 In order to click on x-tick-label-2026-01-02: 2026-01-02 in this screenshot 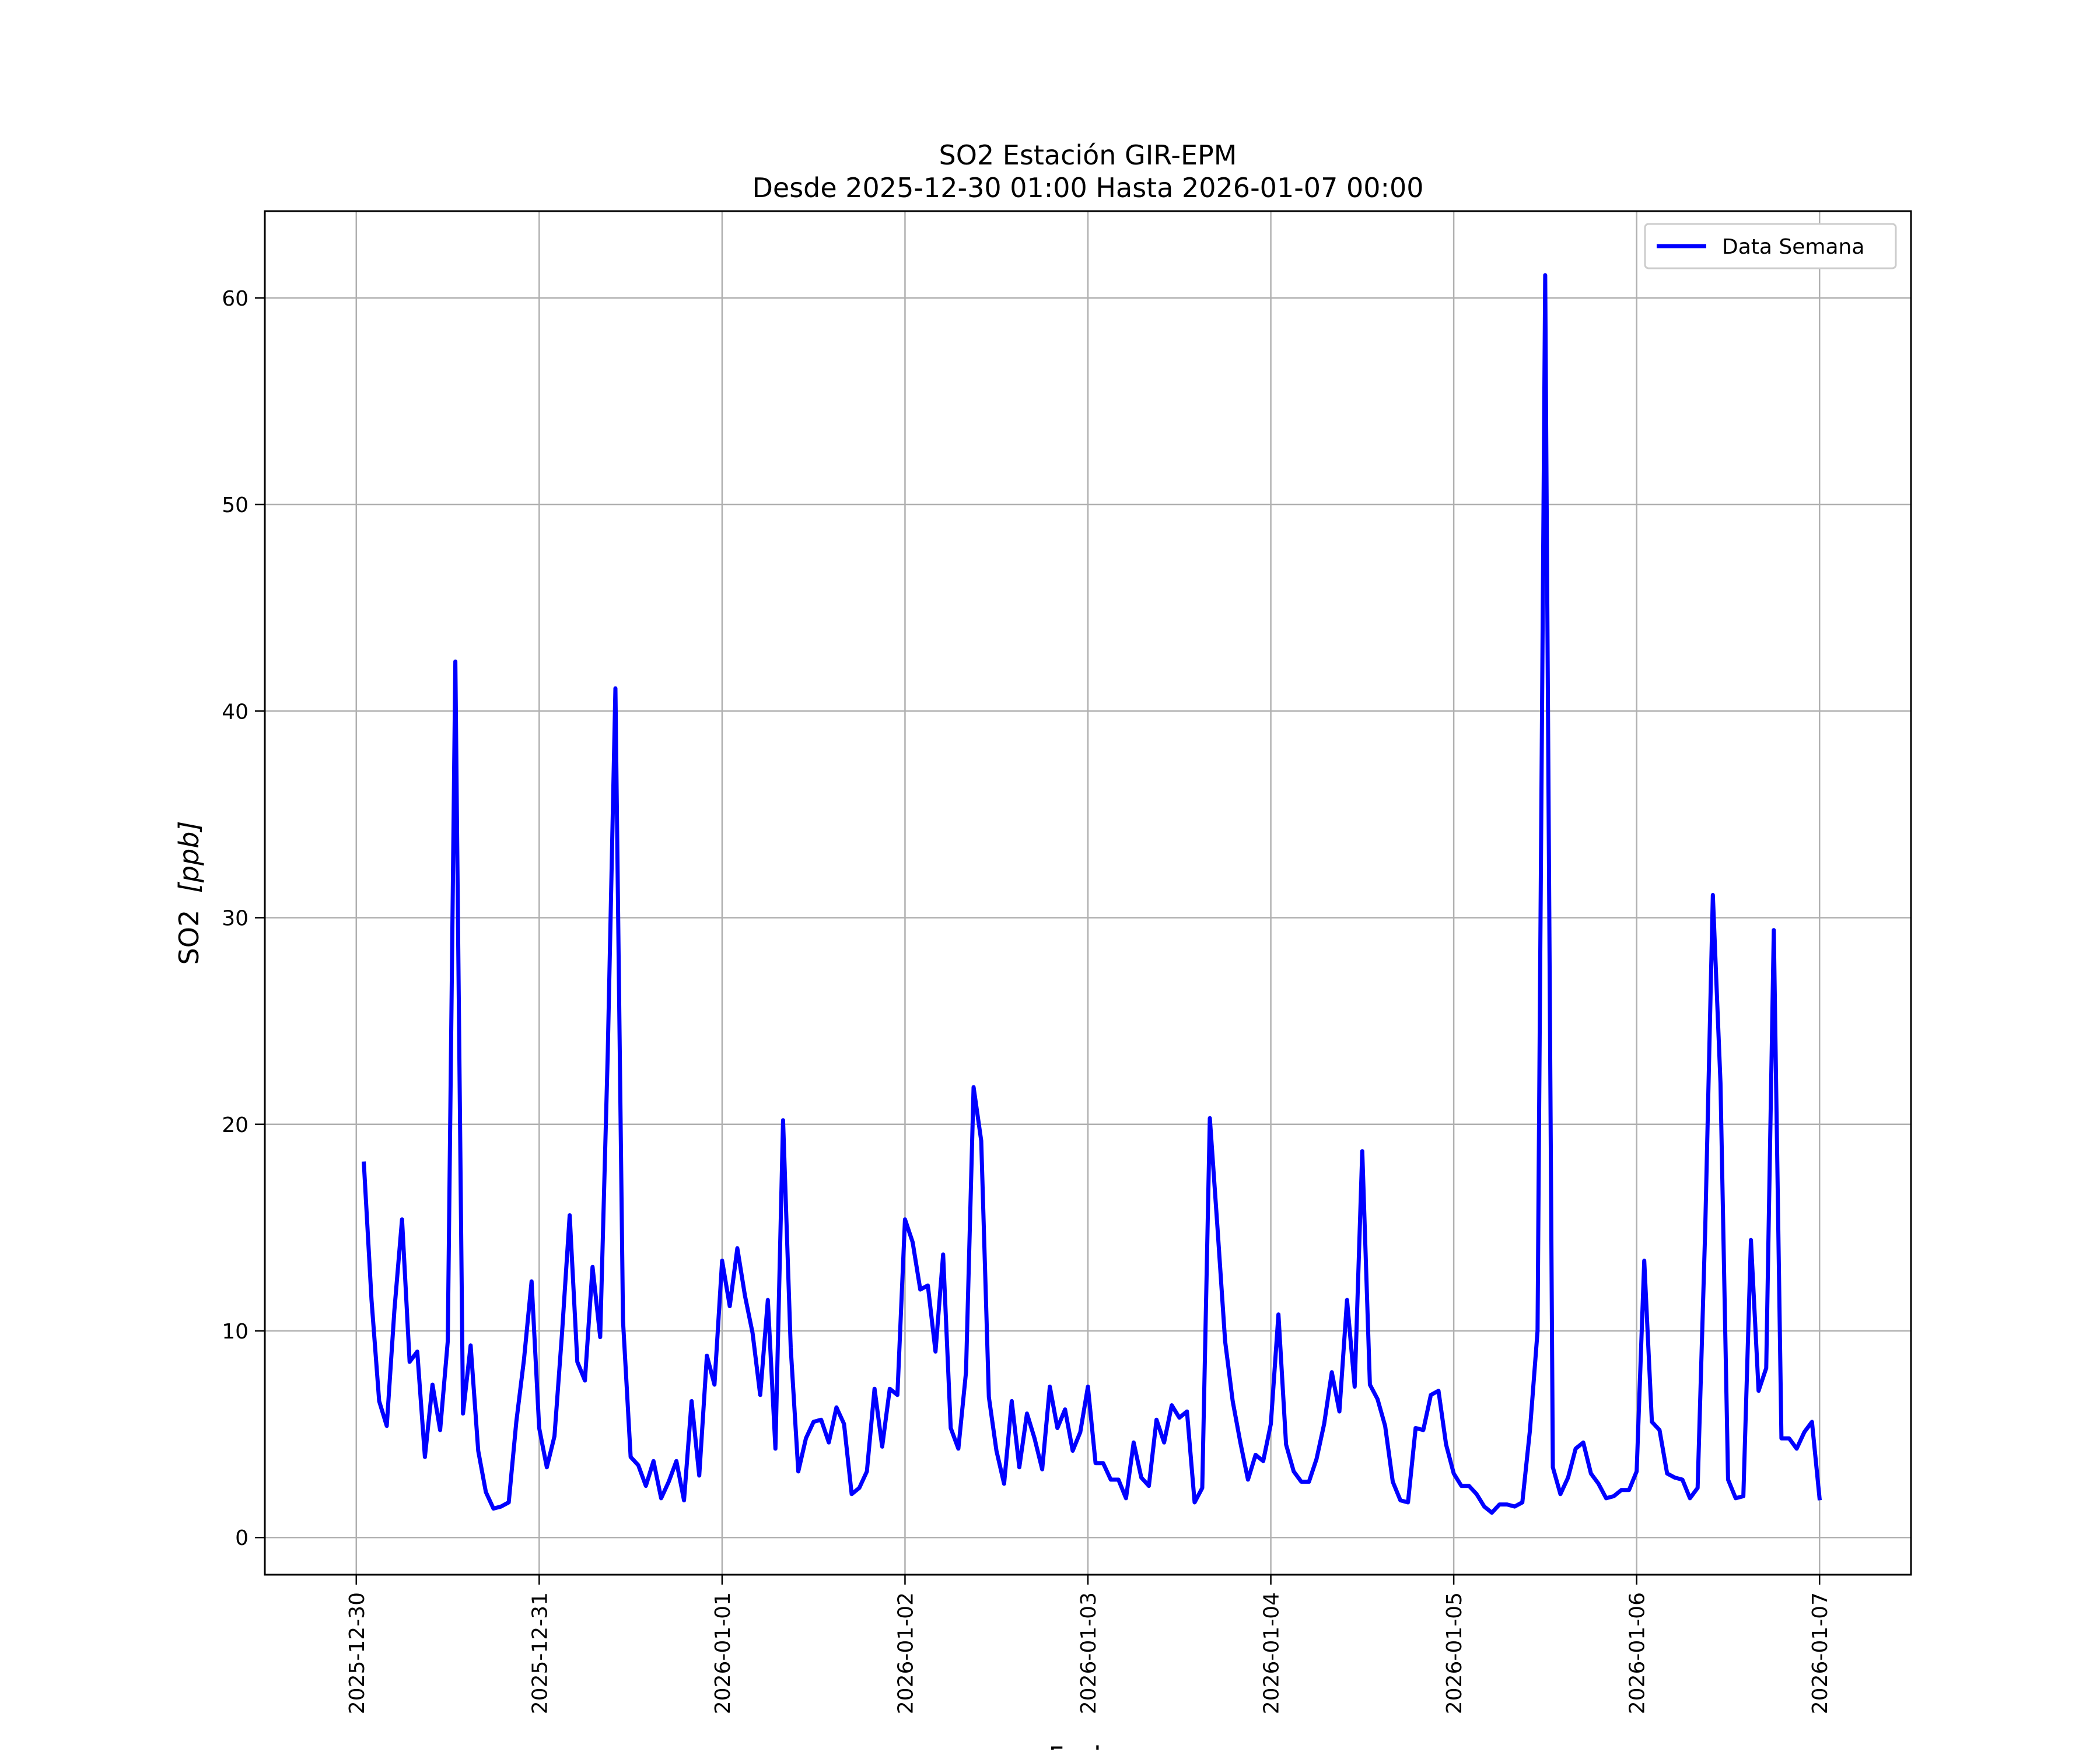, I will do `click(906, 1653)`.